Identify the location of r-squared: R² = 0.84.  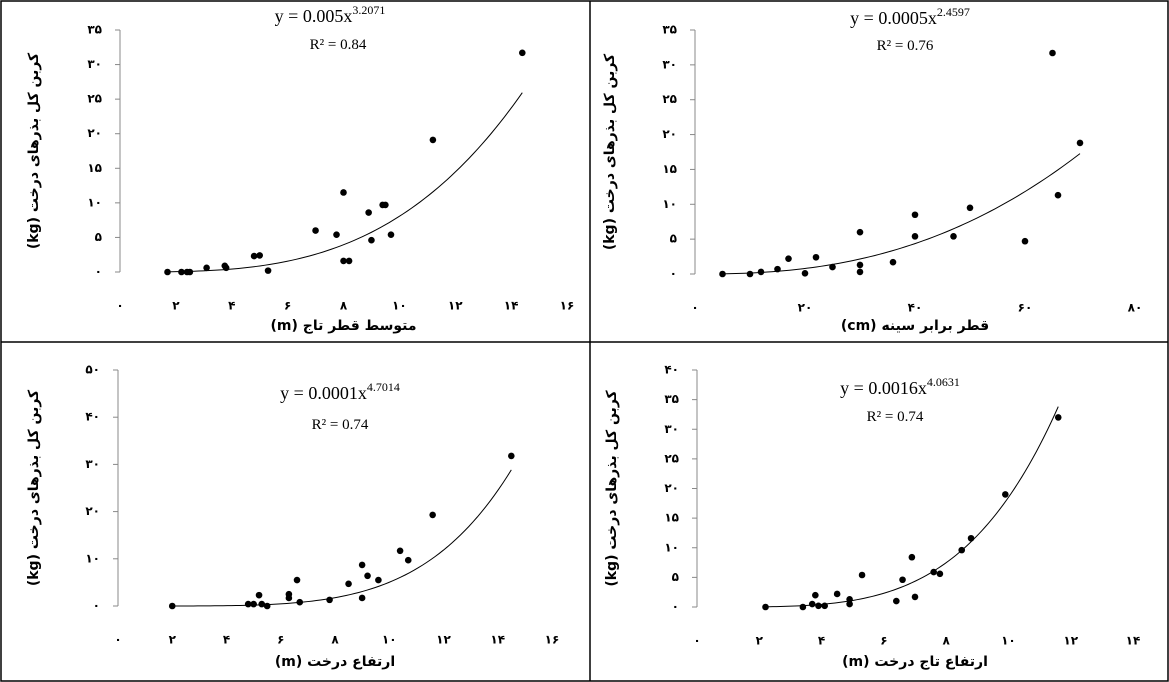
(338, 45).